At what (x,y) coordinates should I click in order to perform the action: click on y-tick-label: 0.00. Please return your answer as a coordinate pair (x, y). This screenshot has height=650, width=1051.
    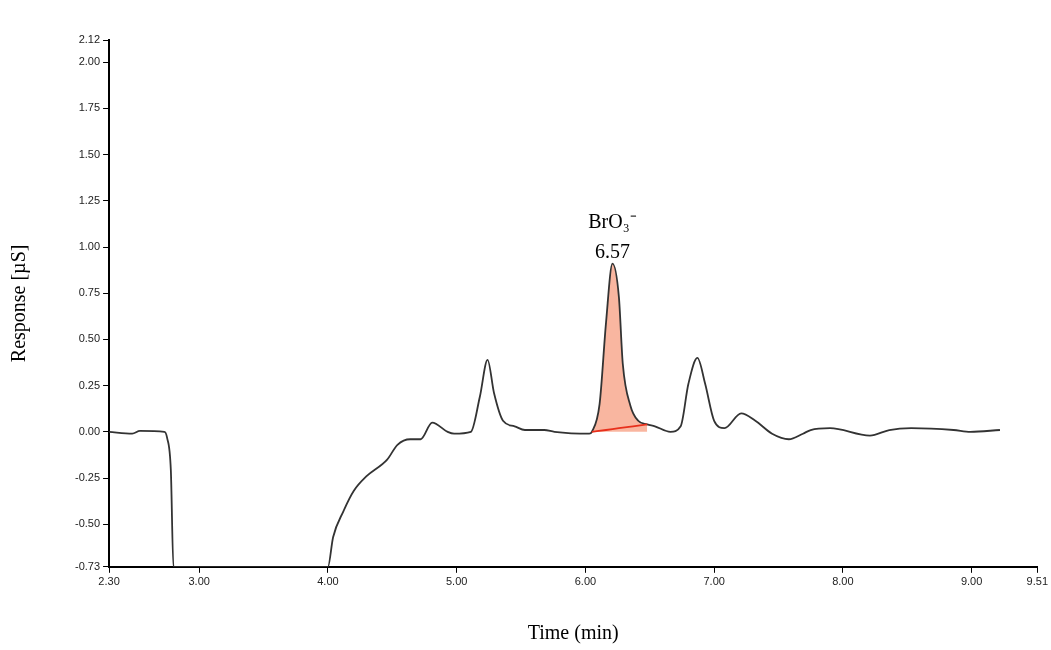
    Looking at the image, I should click on (89, 430).